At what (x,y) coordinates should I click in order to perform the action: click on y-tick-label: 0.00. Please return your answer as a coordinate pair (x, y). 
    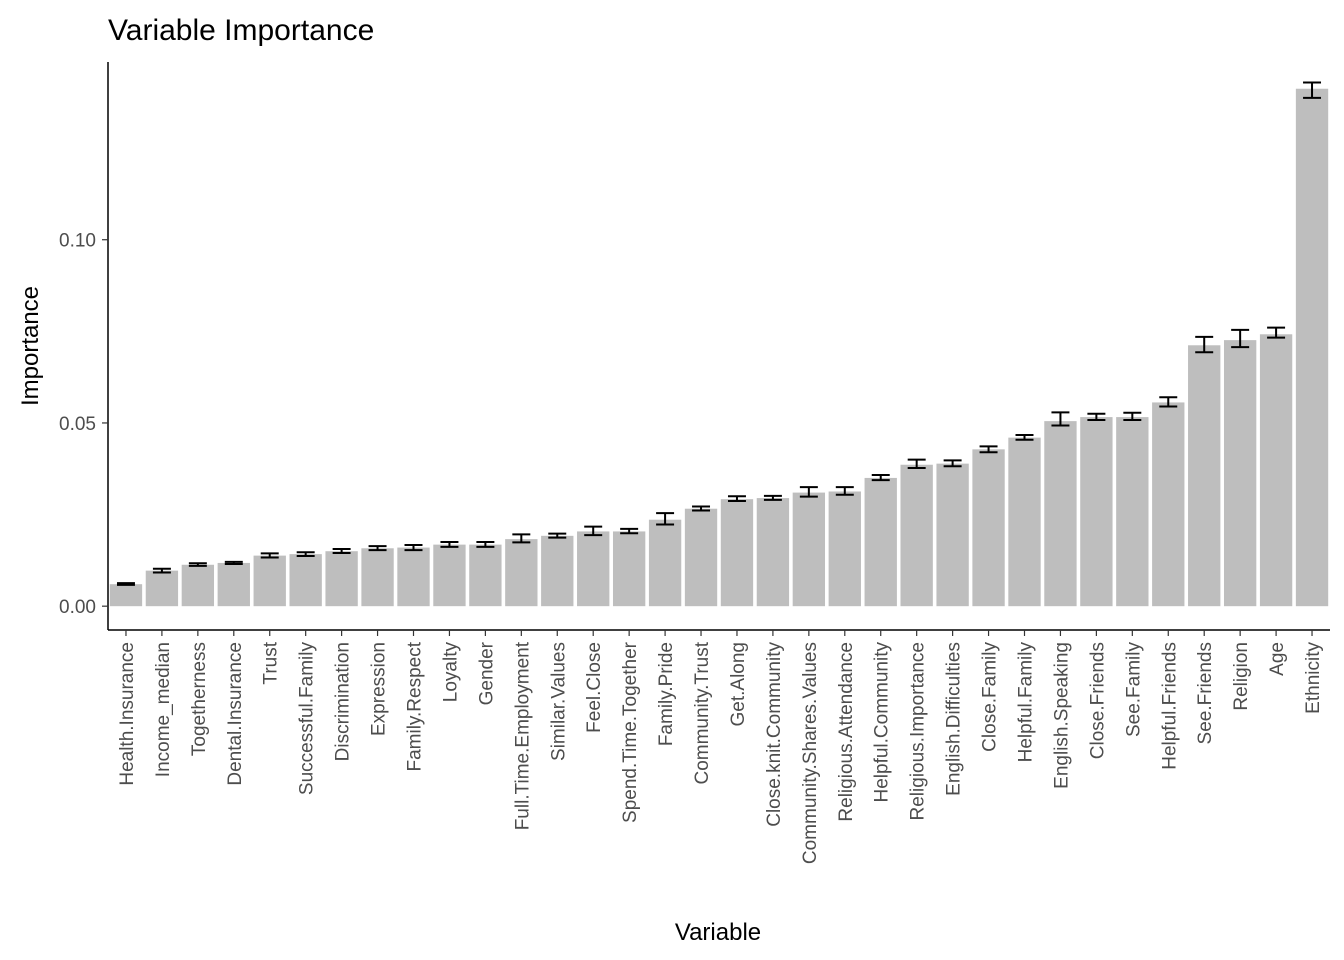
    Looking at the image, I should click on (77, 607).